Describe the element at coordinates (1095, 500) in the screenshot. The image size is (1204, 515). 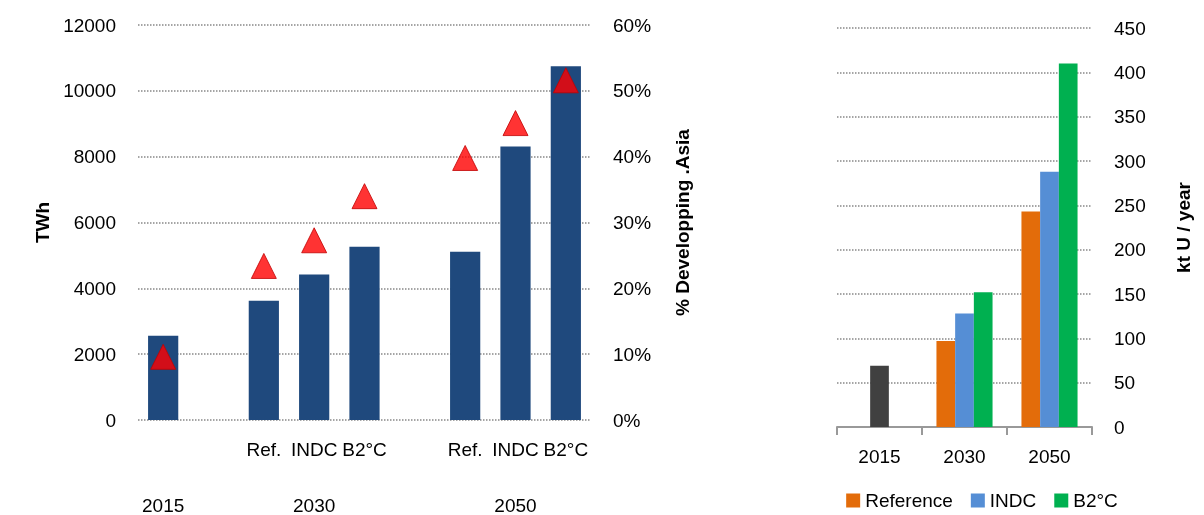
I see `legend-label: B2°C` at that location.